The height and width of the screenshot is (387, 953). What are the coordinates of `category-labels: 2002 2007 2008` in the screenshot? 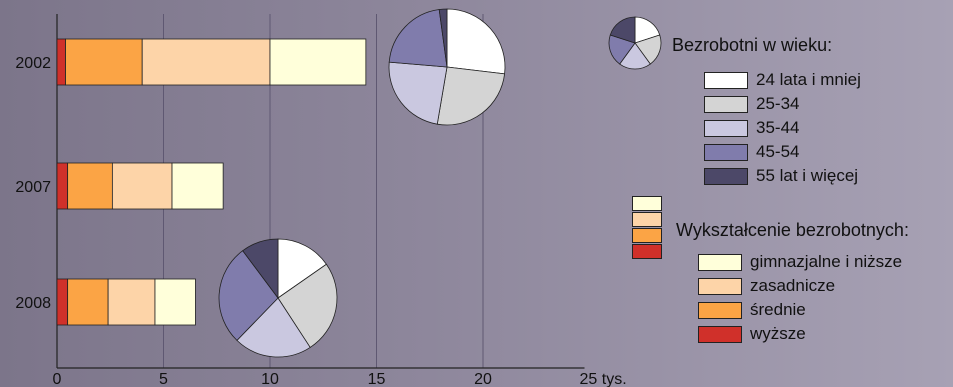 It's located at (33, 183).